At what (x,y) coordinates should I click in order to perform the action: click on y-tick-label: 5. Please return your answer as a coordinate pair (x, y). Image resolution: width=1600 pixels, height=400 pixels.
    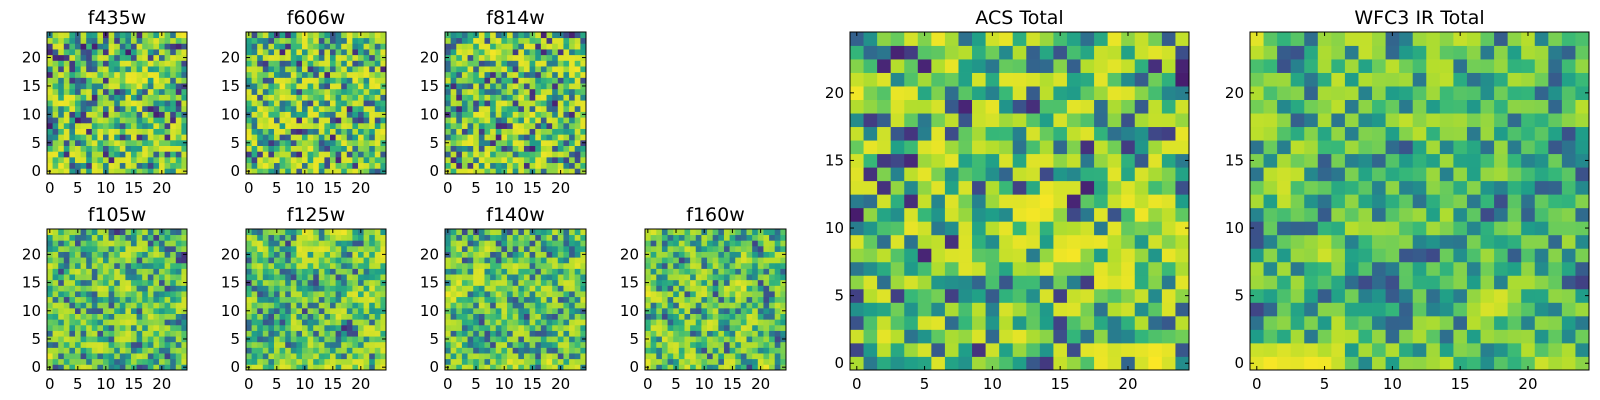
    Looking at the image, I should click on (36, 339).